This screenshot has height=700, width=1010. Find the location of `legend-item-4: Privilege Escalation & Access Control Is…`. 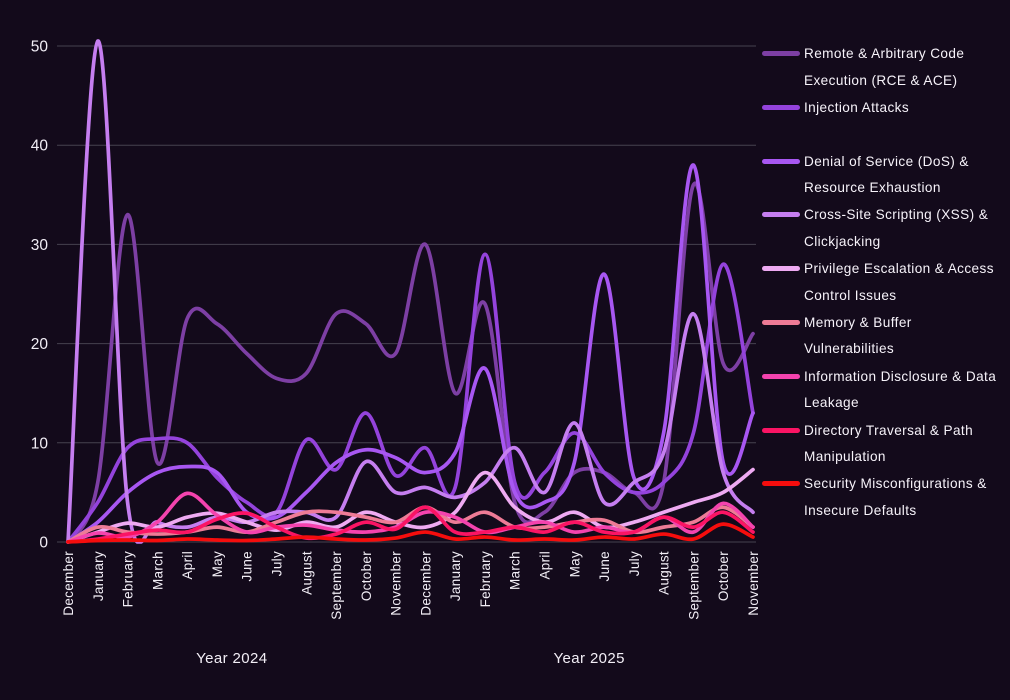

legend-item-4: Privilege Escalation & Access Control Is… is located at coordinates (882, 286).